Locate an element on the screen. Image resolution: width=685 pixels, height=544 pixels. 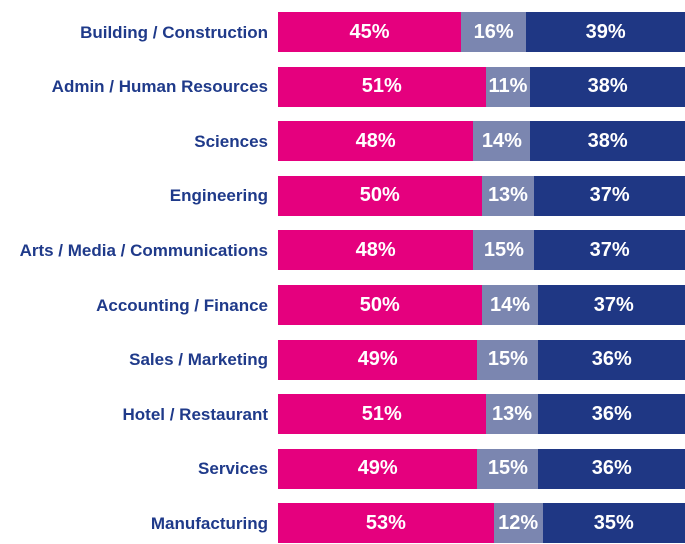
data-label: 12% is located at coordinates (518, 522).